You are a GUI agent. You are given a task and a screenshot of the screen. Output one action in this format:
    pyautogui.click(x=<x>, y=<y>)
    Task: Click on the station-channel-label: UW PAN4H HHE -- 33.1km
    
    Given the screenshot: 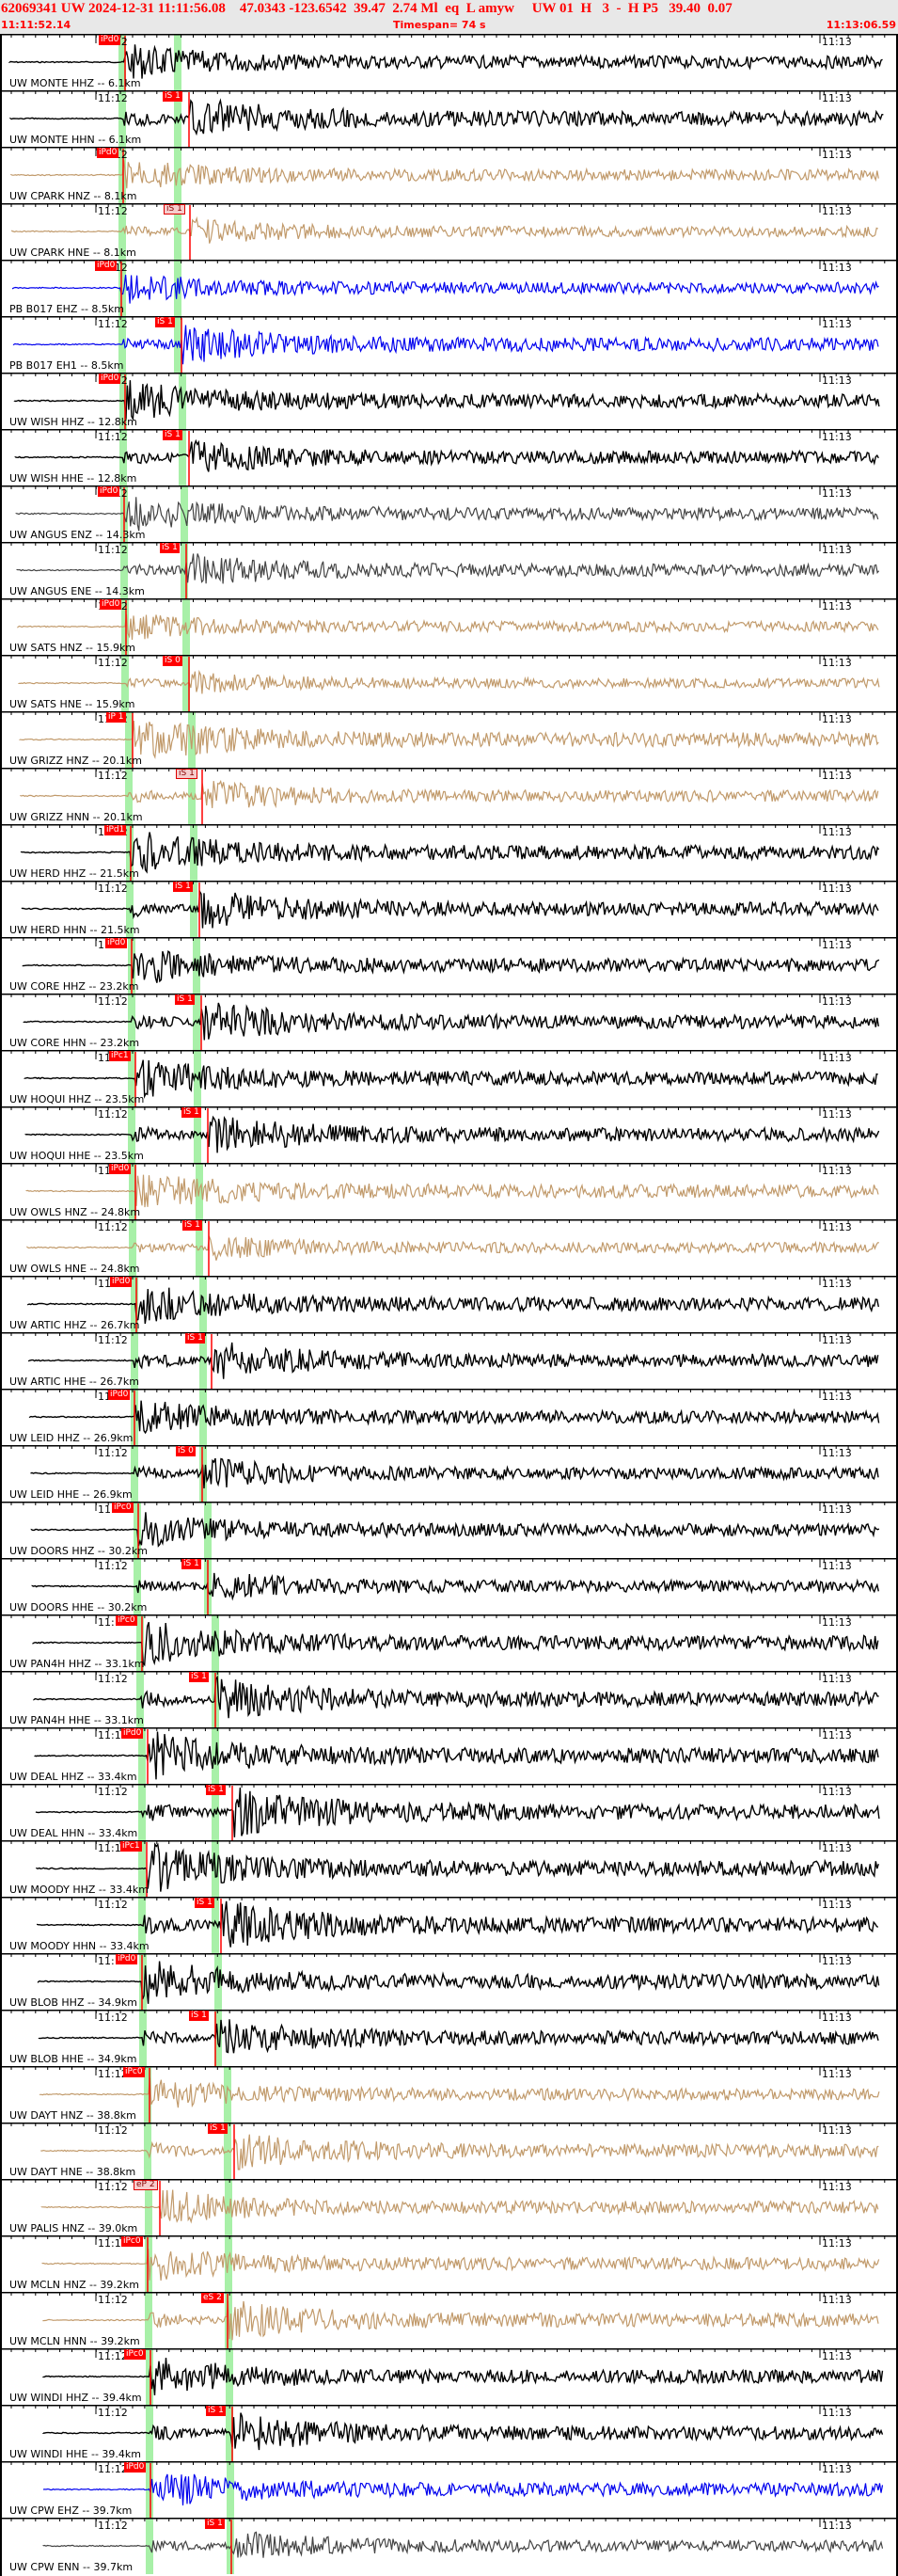 What is the action you would take?
    pyautogui.click(x=76, y=1720)
    